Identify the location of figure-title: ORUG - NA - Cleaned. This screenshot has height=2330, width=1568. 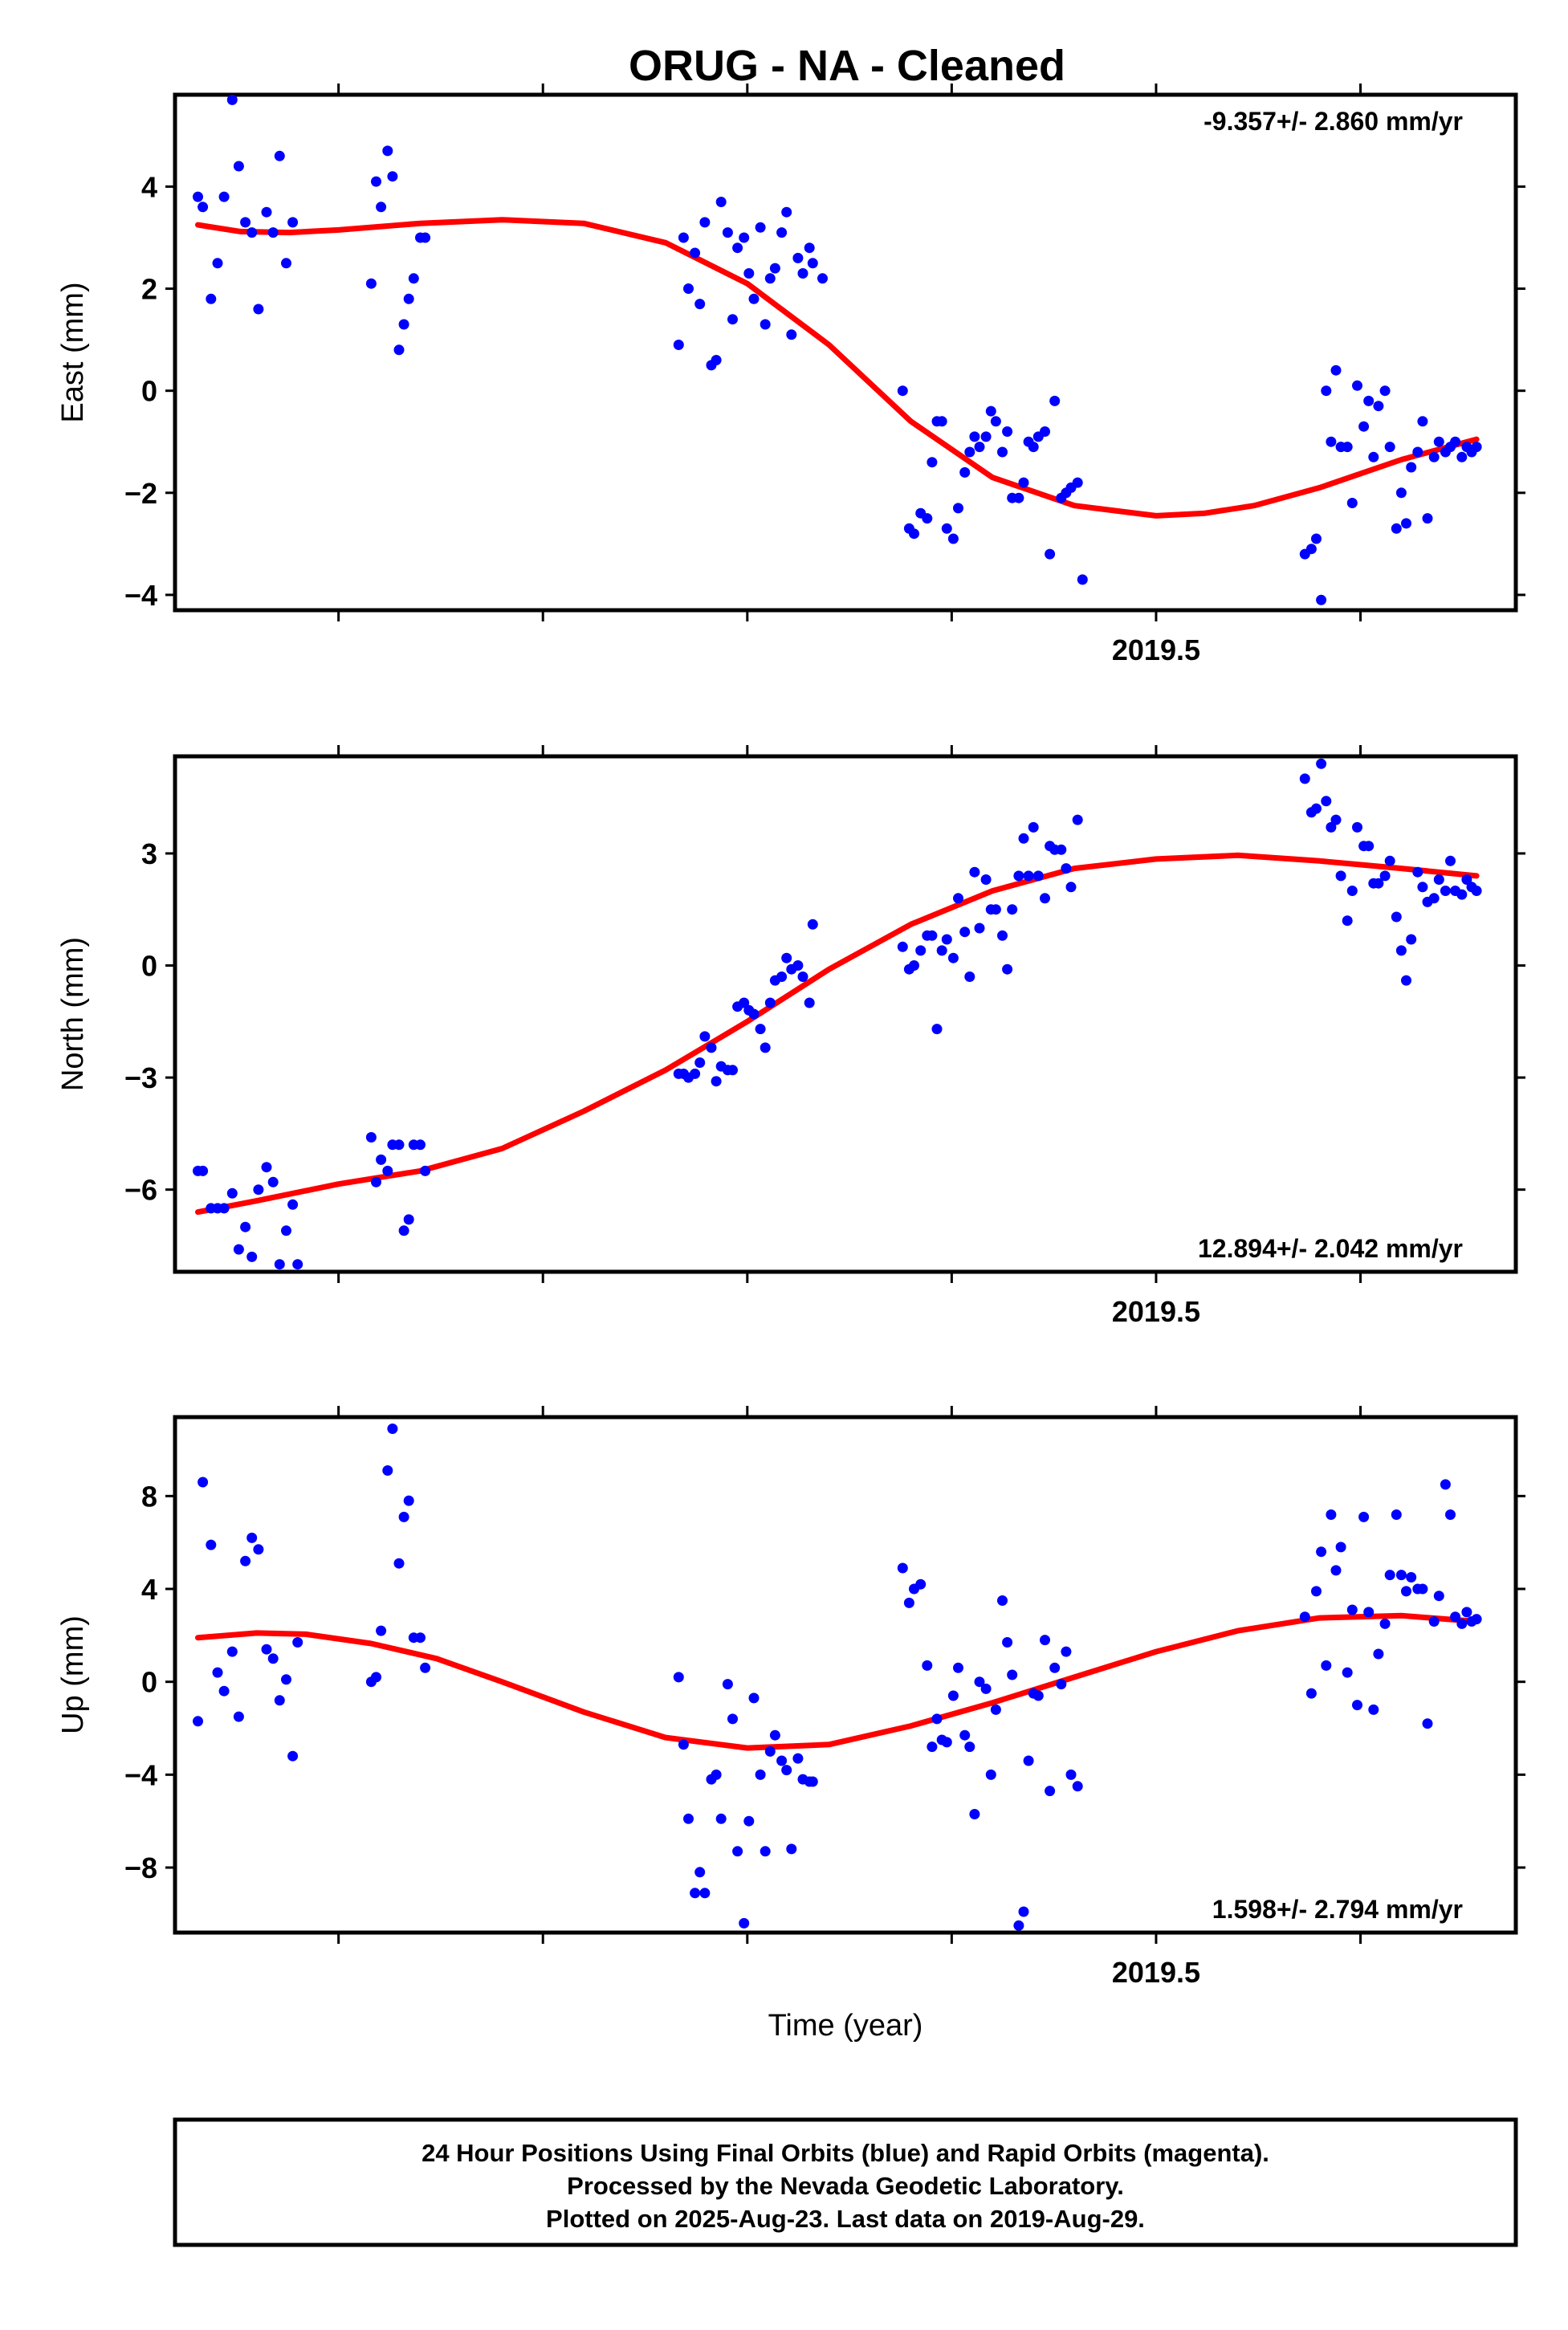
(847, 66).